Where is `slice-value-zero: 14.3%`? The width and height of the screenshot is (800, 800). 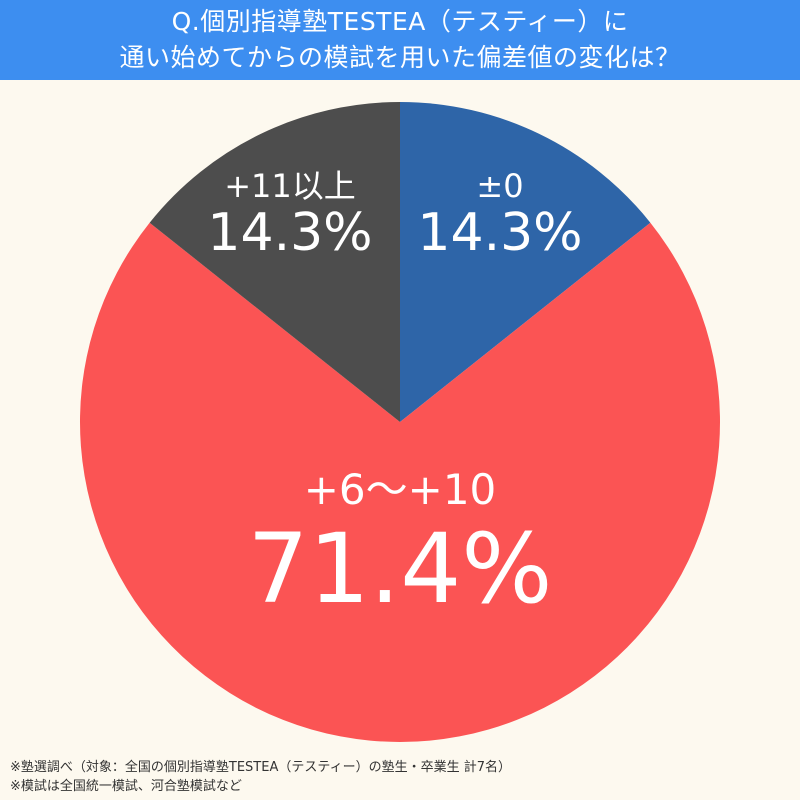 slice-value-zero: 14.3% is located at coordinates (500, 233).